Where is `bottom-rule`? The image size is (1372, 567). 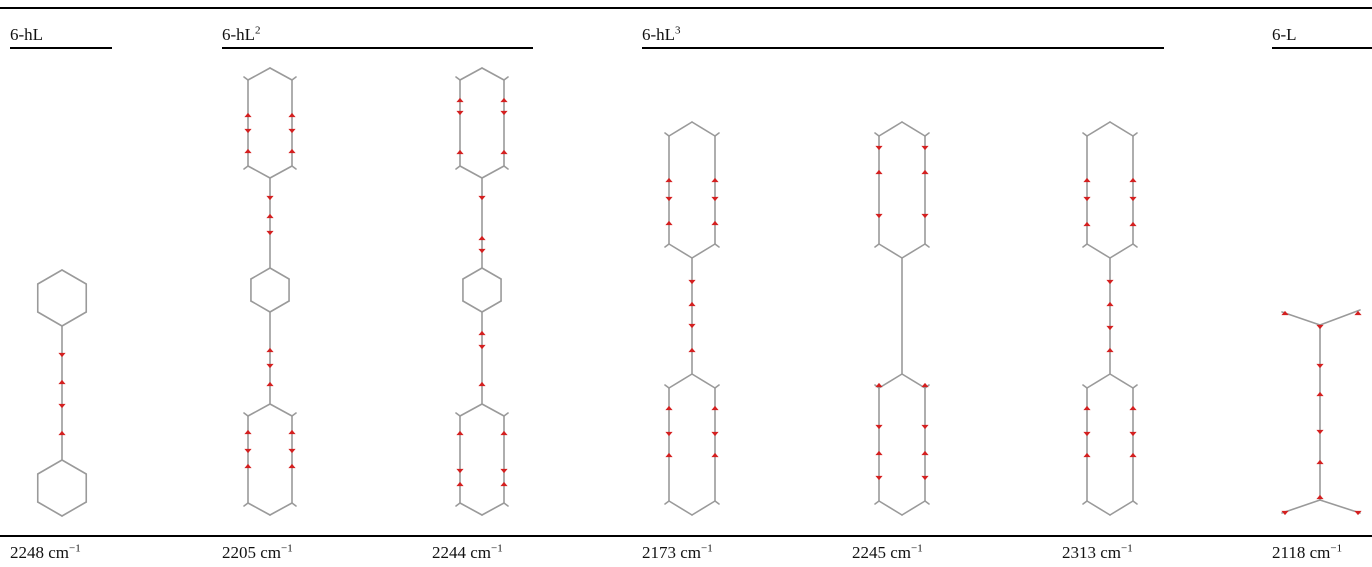 bottom-rule is located at coordinates (686, 536).